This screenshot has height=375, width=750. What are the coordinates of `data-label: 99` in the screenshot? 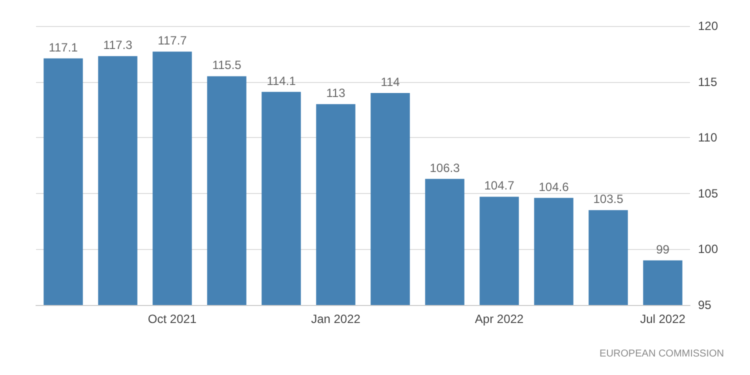 It's located at (663, 249).